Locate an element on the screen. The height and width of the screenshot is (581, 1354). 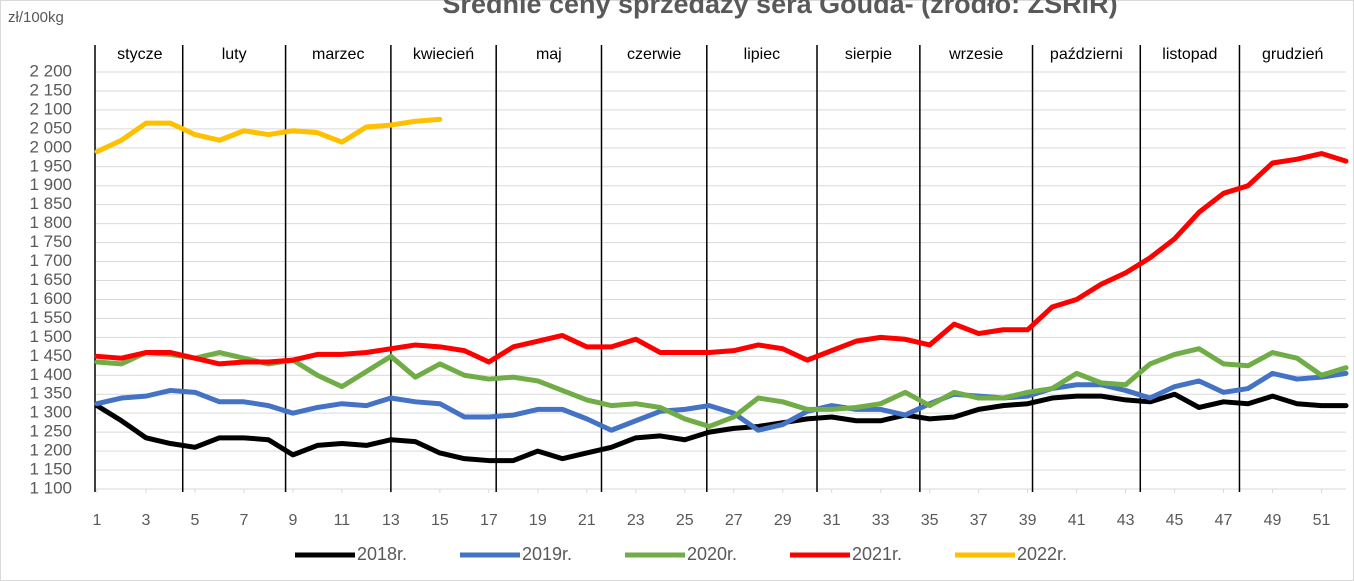
month-label: lipiec is located at coordinates (762, 54).